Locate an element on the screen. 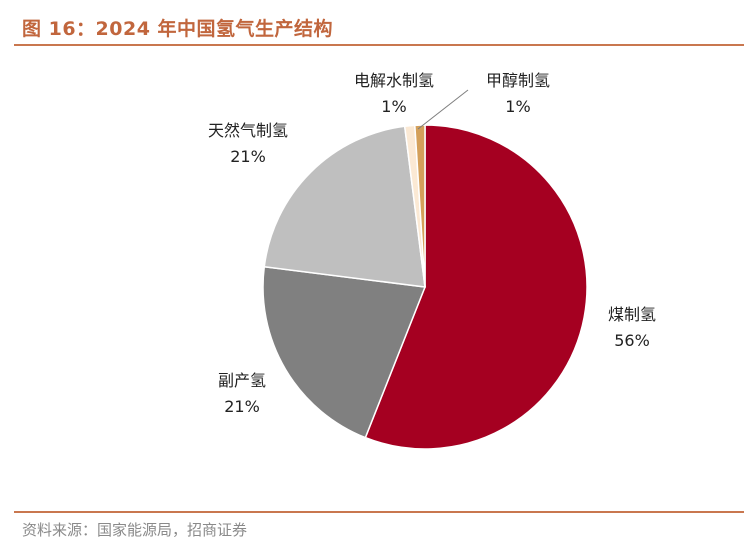 The image size is (744, 549). slice-value-natural-gas: 21% is located at coordinates (248, 156).